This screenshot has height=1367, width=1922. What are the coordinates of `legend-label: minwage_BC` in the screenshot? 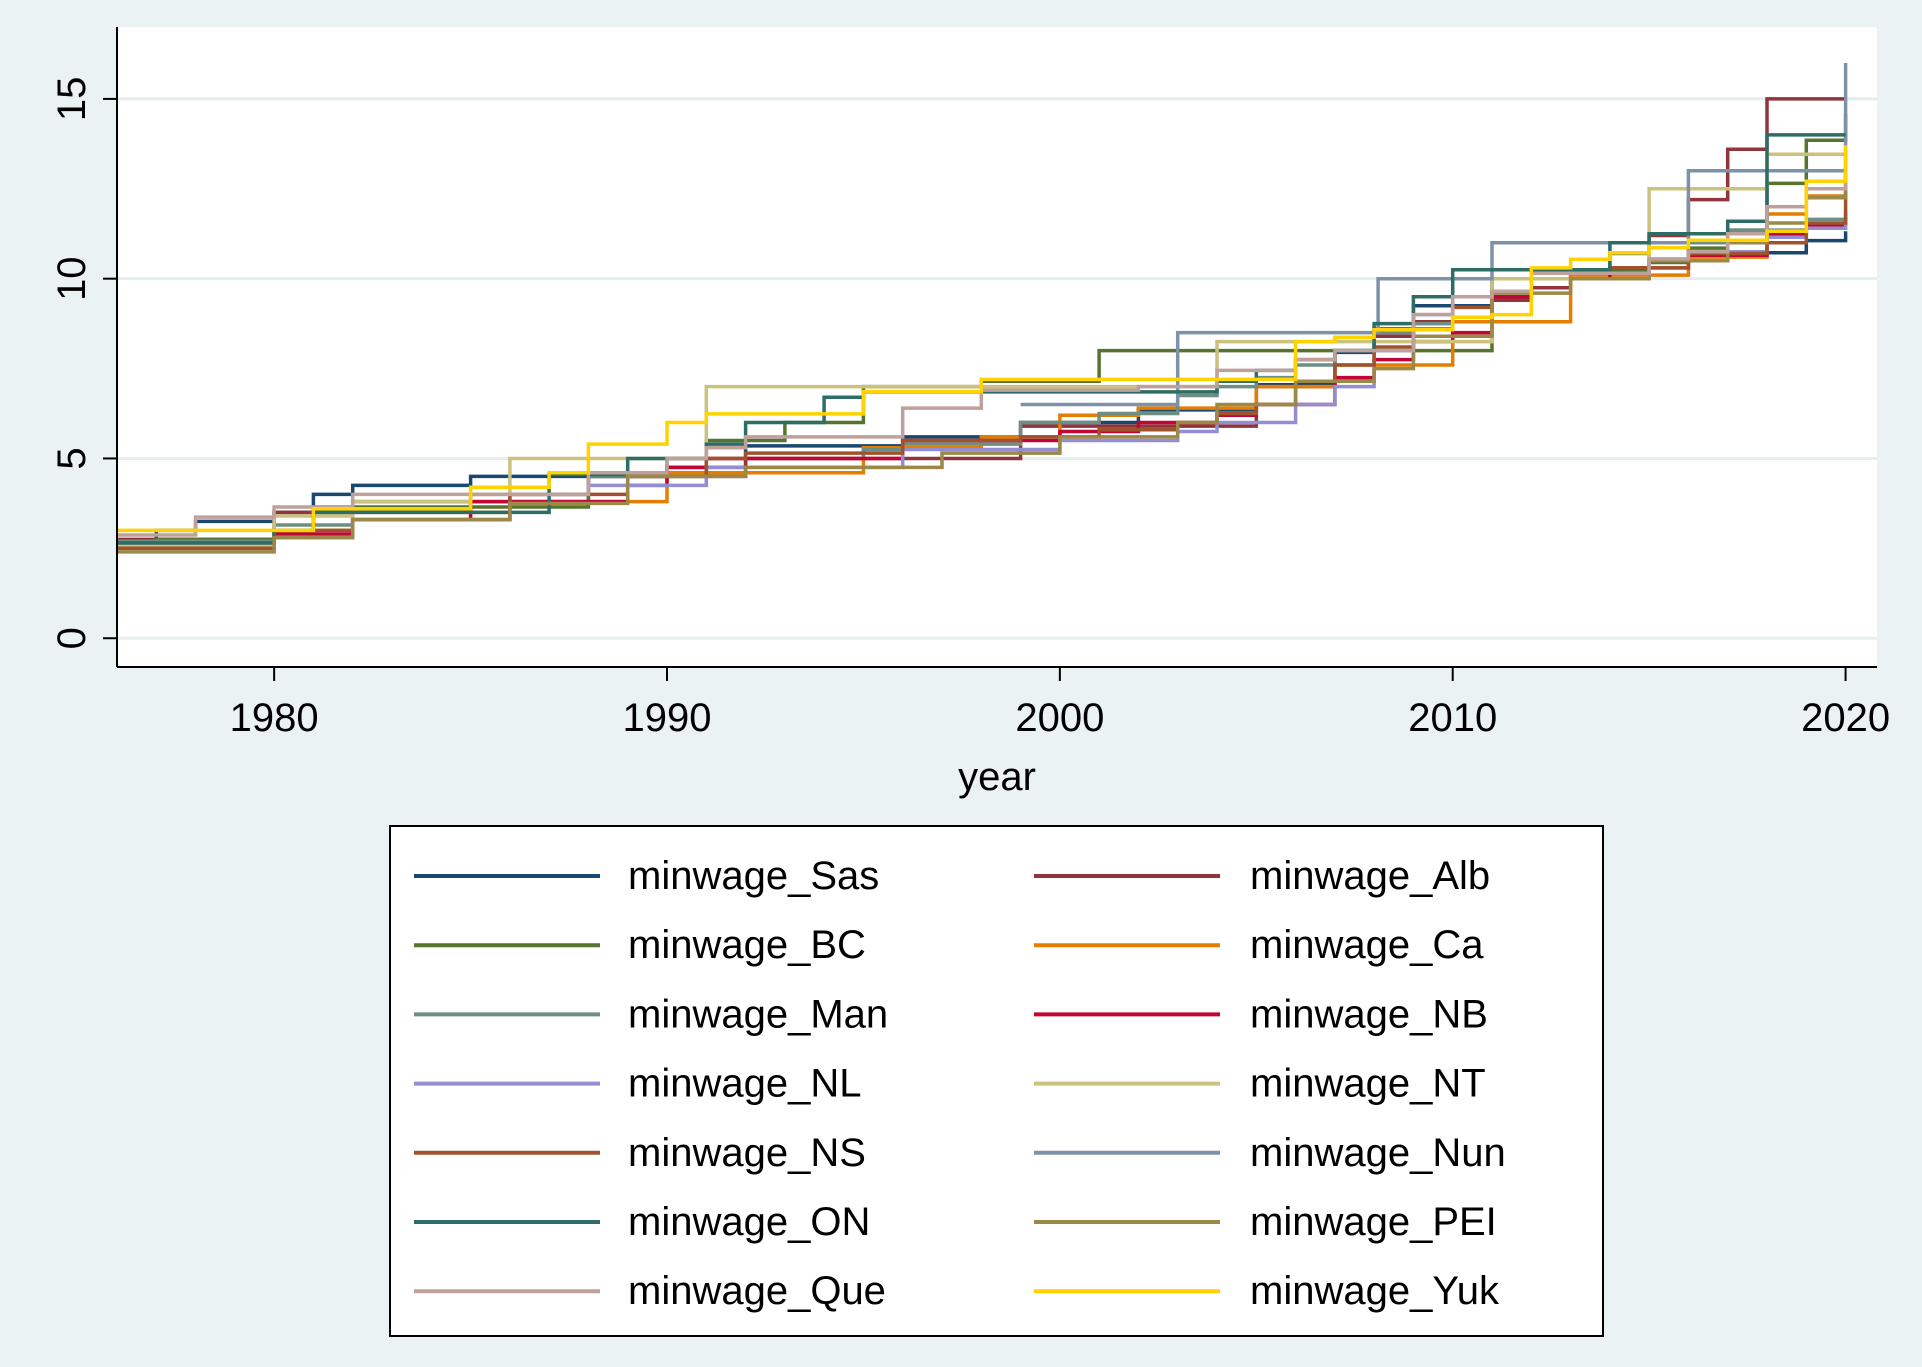 It's located at (747, 945).